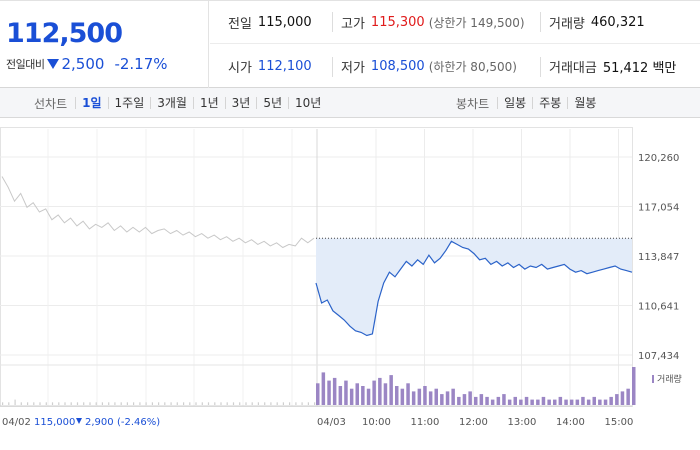 The width and height of the screenshot is (700, 450). What do you see at coordinates (658, 158) in the screenshot?
I see `y-tick-label: 120,260` at bounding box center [658, 158].